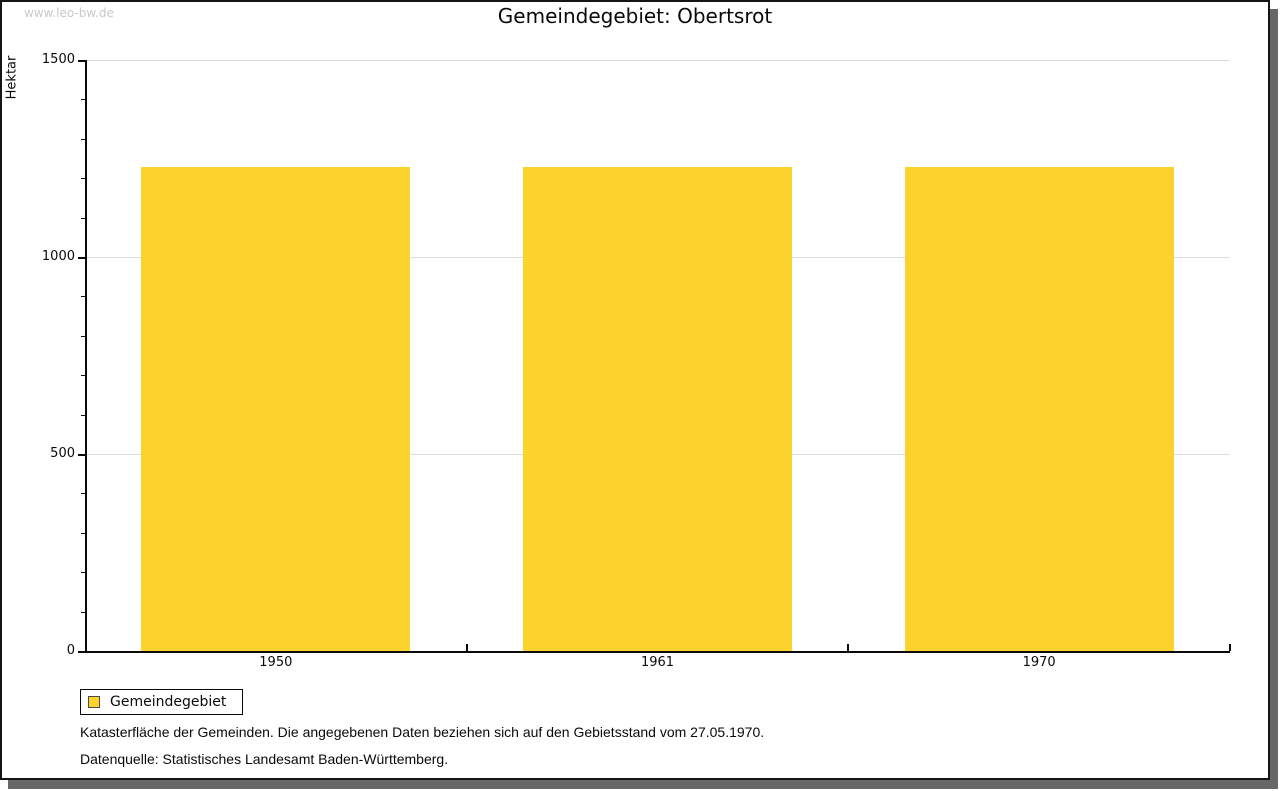  What do you see at coordinates (168, 702) in the screenshot?
I see `legend-label-gemeindegebiet: Gemeindegebiet` at bounding box center [168, 702].